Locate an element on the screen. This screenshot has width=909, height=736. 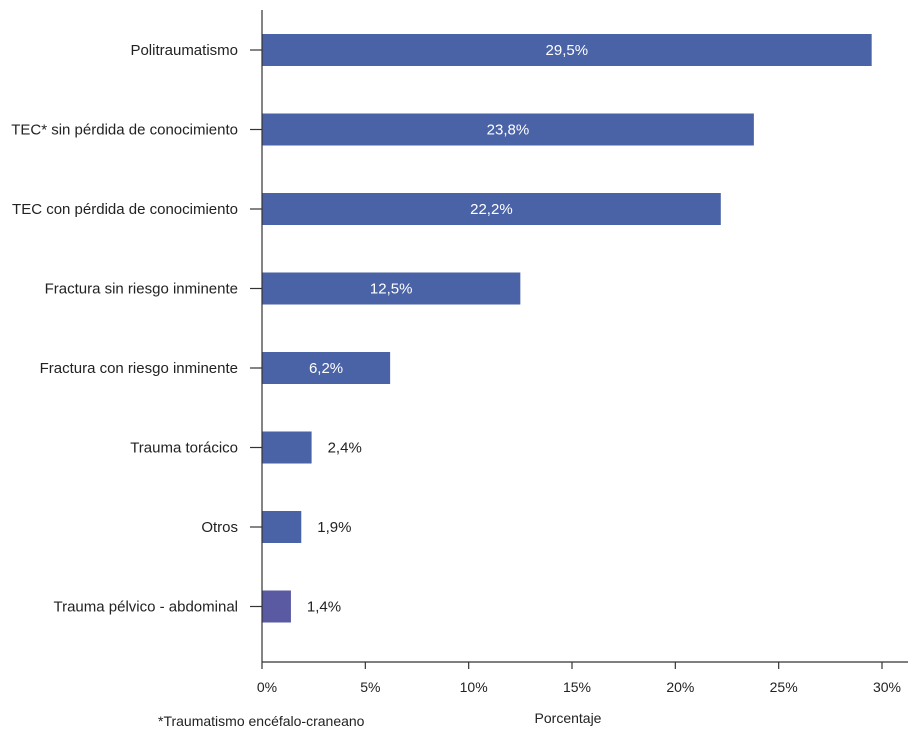
category-label: Fractura con riesgo inminente is located at coordinates (139, 368).